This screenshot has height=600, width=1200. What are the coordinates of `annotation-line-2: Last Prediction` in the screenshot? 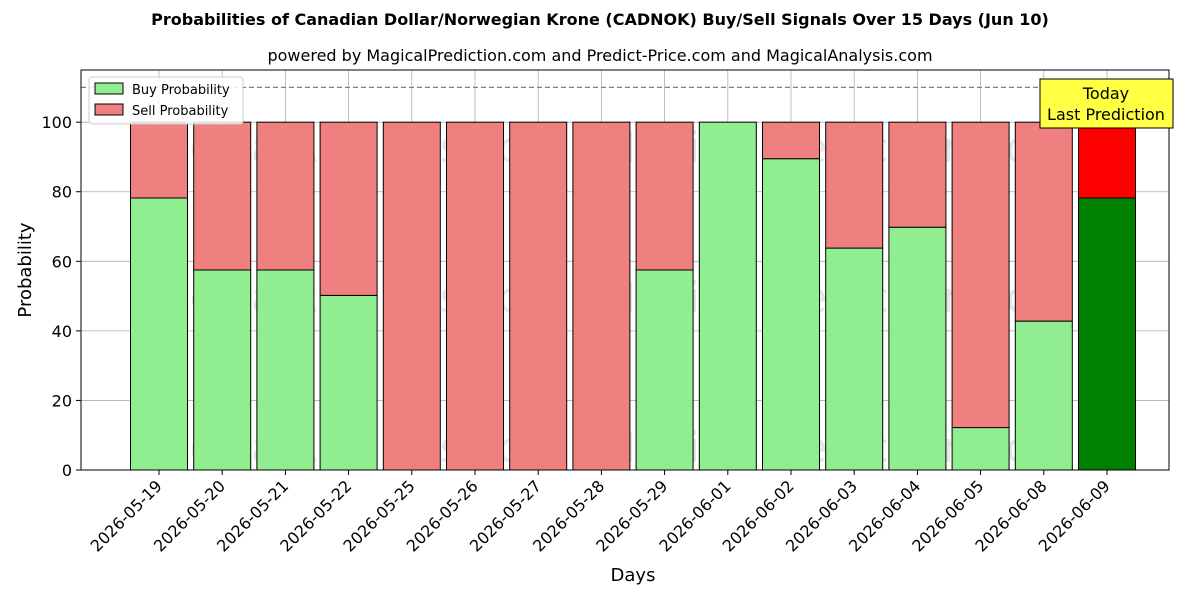 It's located at (1106, 114).